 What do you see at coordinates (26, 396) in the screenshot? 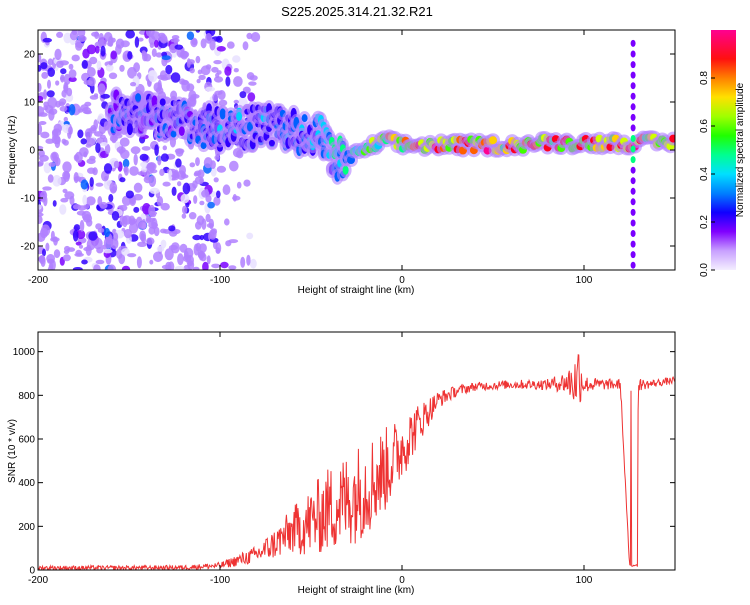
I see `snr-y-tick-label: 800` at bounding box center [26, 396].